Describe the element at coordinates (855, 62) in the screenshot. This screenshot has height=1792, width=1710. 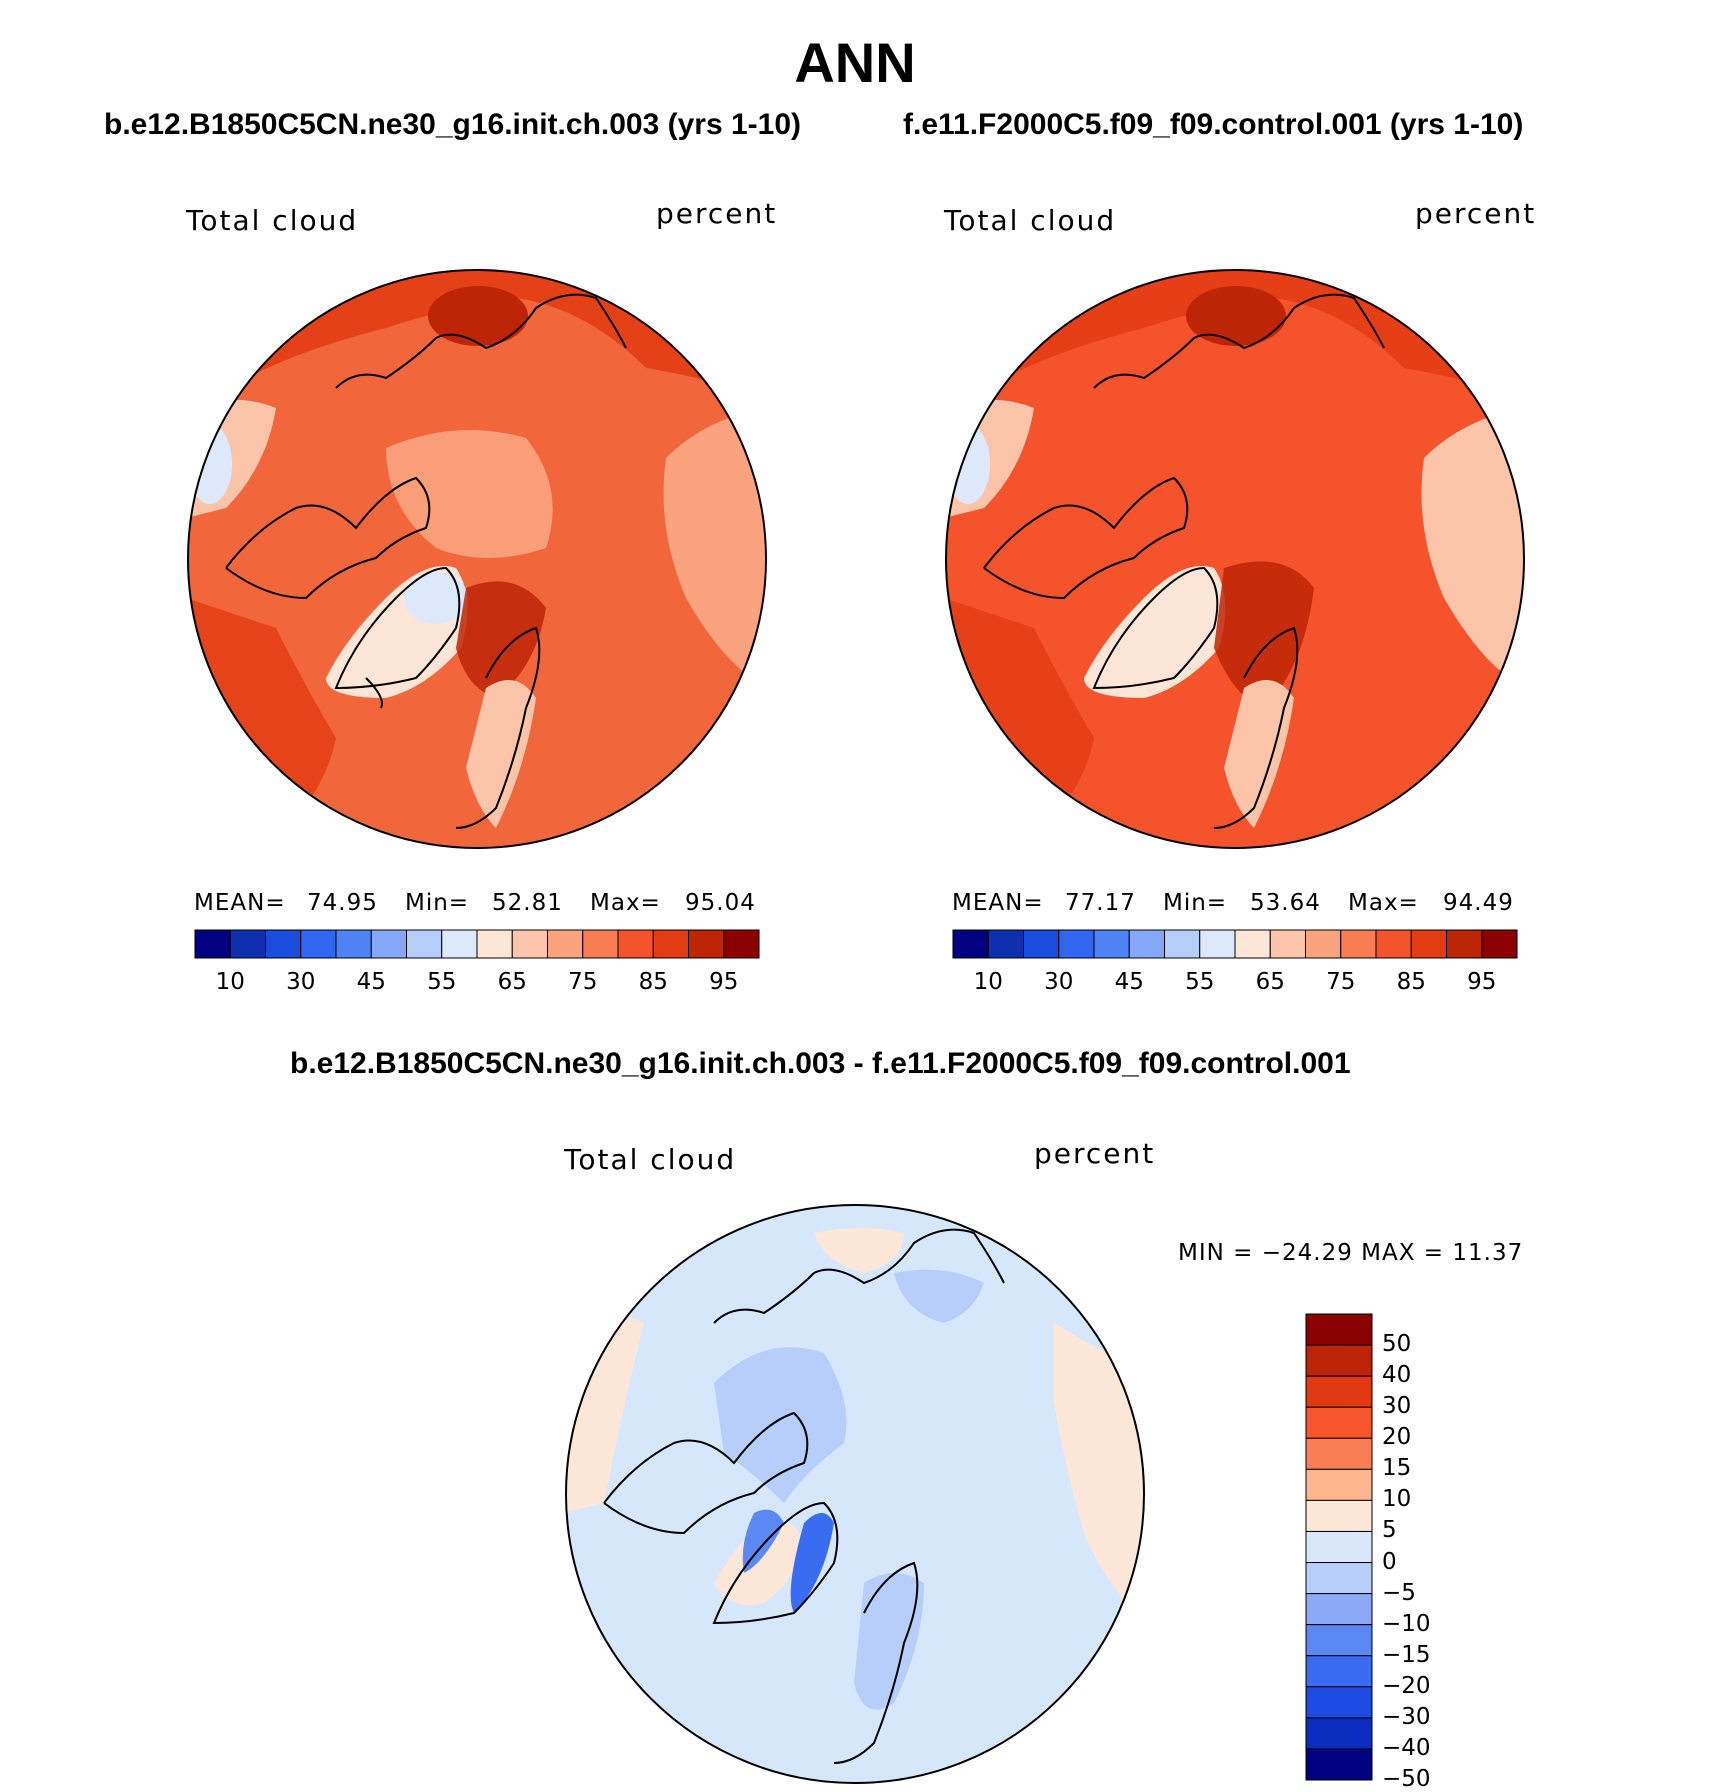
I see `plot-title: ANN` at that location.